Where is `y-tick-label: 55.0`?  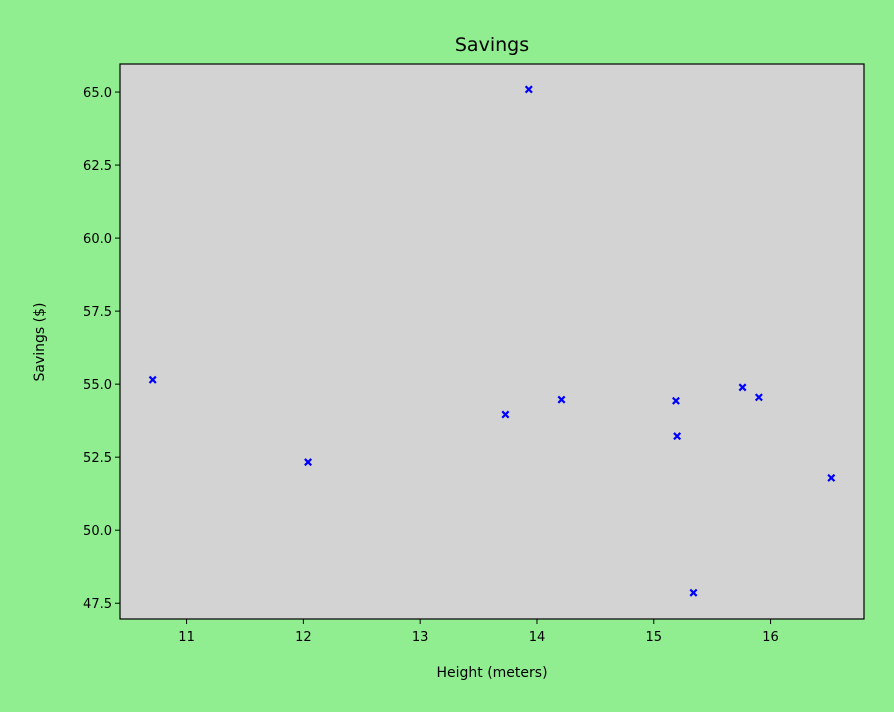 y-tick-label: 55.0 is located at coordinates (97, 385).